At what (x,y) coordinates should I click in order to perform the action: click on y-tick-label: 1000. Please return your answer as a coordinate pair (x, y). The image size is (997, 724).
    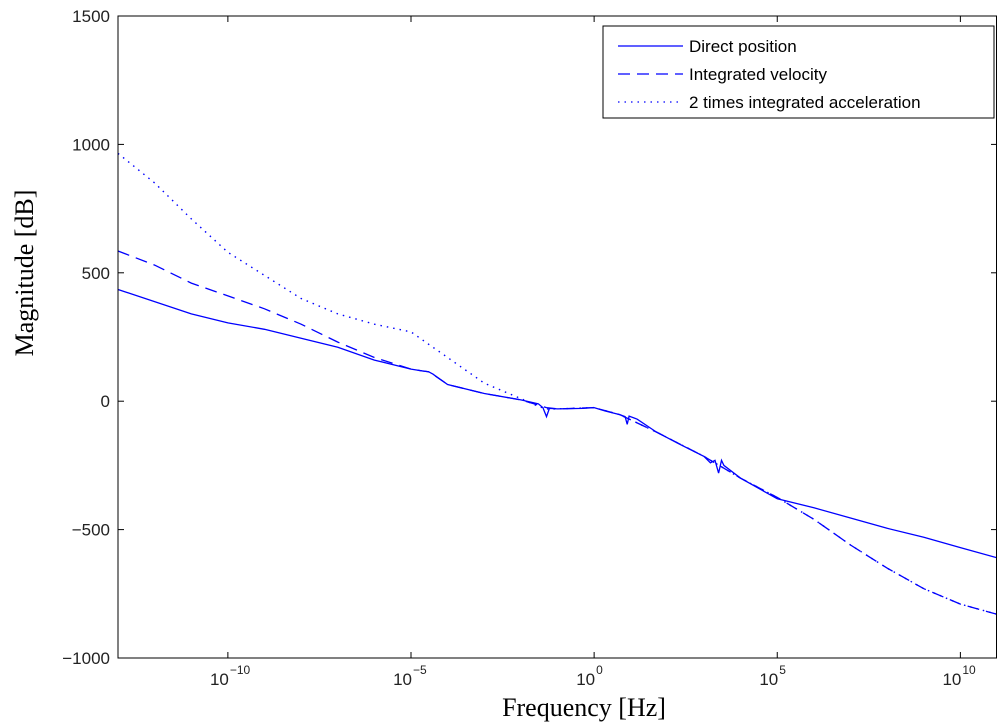
    Looking at the image, I should click on (91, 144).